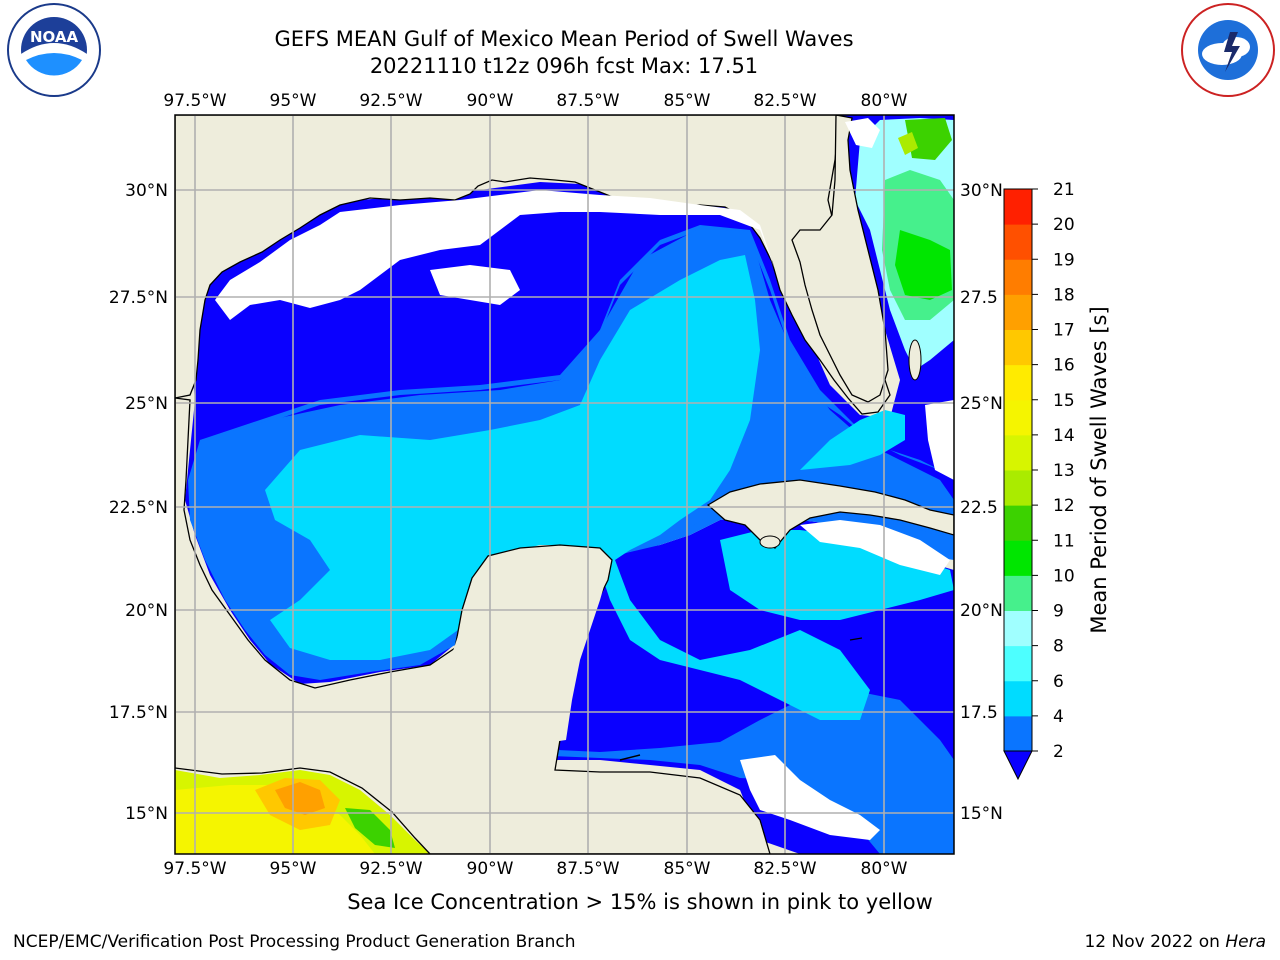 This screenshot has height=960, width=1280. I want to click on land-yucatan, so click(520, 656).